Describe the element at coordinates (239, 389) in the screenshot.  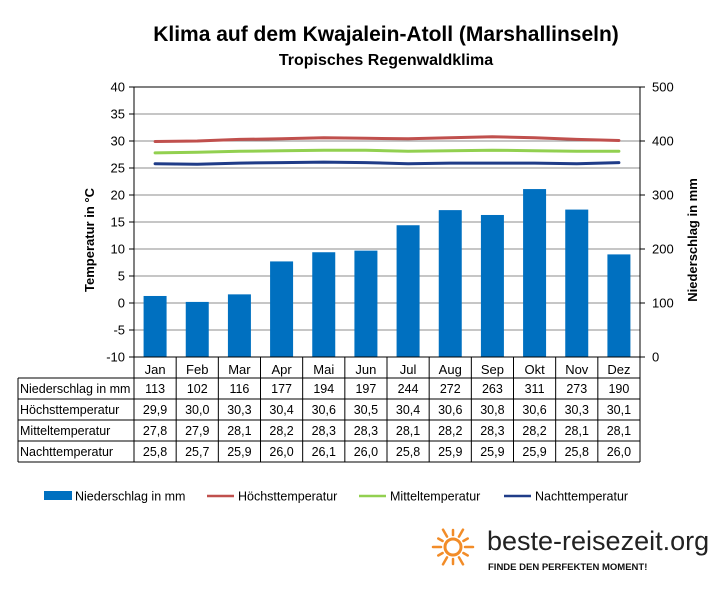
I see `table-cell: 116` at that location.